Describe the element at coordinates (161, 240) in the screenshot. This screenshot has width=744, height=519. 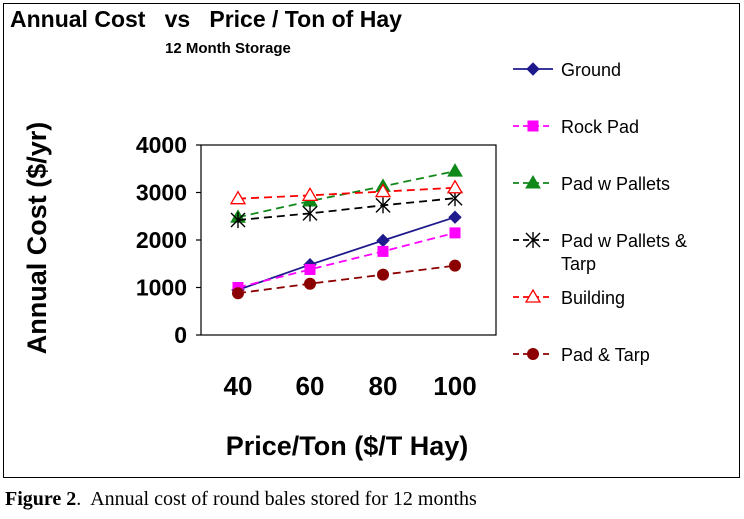
I see `y-tick-label: 2000` at that location.